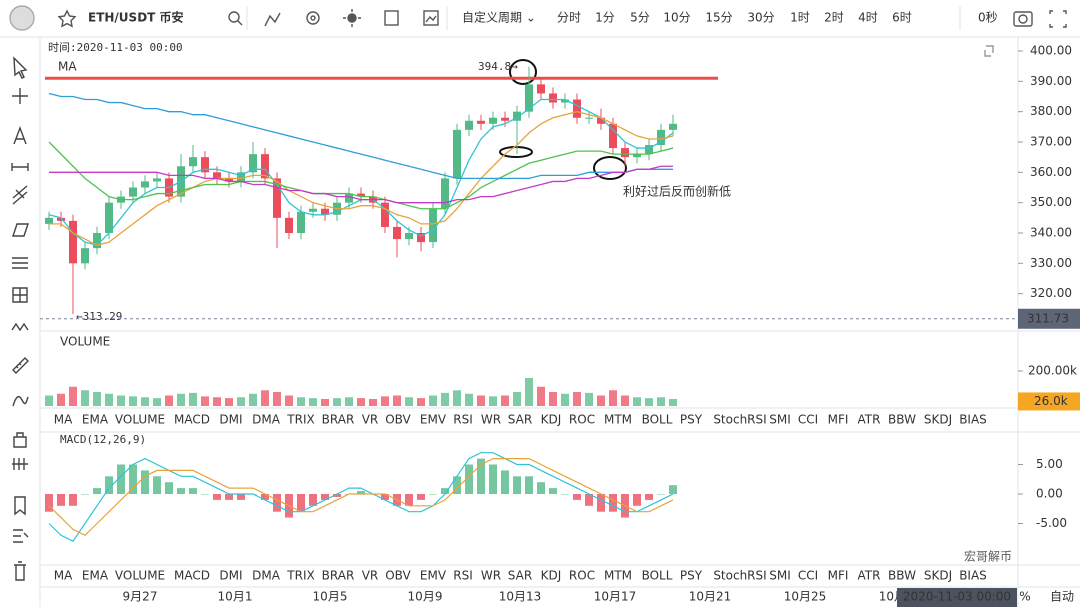 The image size is (1080, 607). I want to click on symbol: ETH/USDT 币安, so click(136, 17).